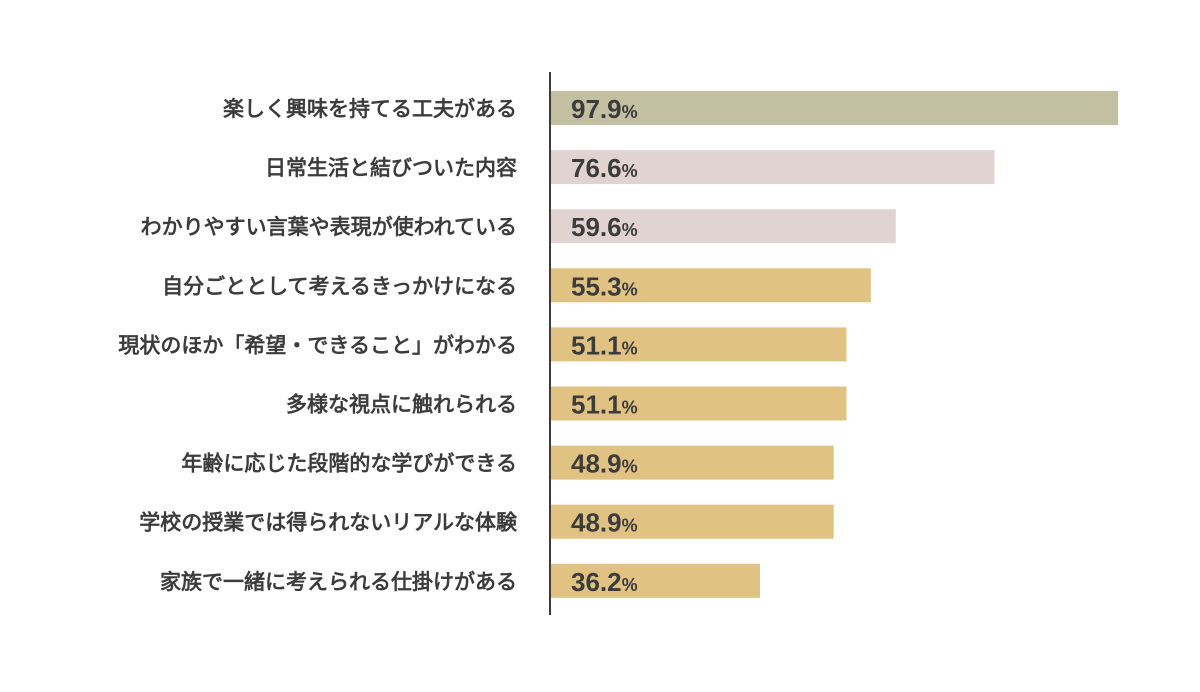 This screenshot has height=692, width=1200. I want to click on data-label: 48.9%, so click(604, 523).